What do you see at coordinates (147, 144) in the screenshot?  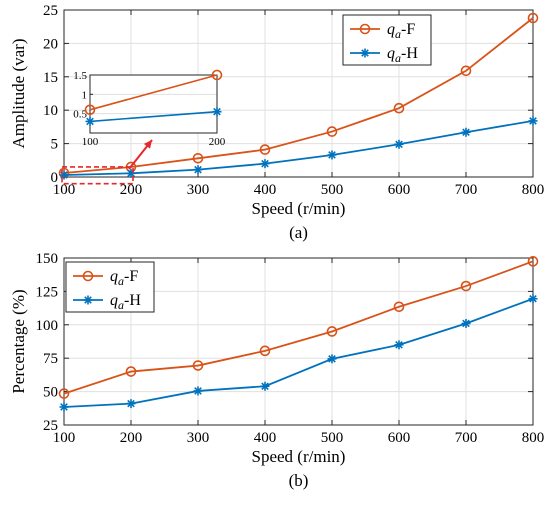 I see `arrow-head` at bounding box center [147, 144].